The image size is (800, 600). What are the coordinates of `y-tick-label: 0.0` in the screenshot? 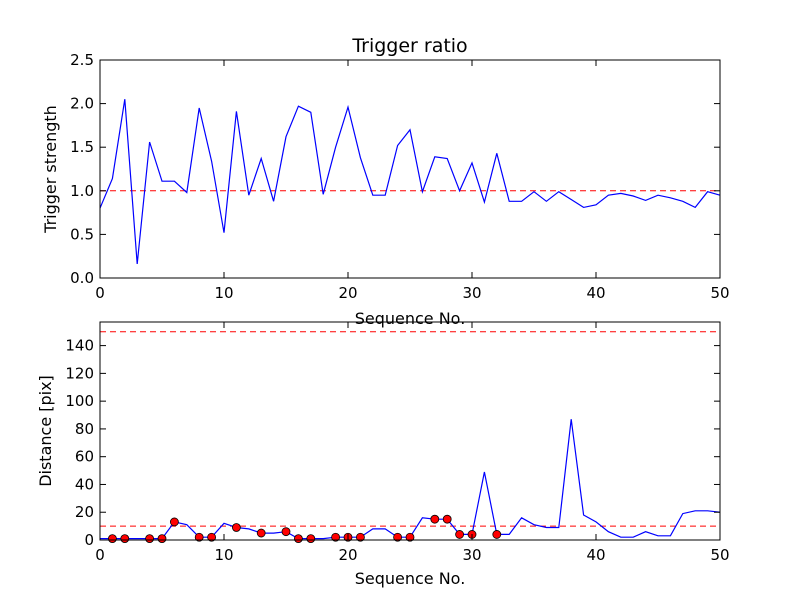 It's located at (82, 278).